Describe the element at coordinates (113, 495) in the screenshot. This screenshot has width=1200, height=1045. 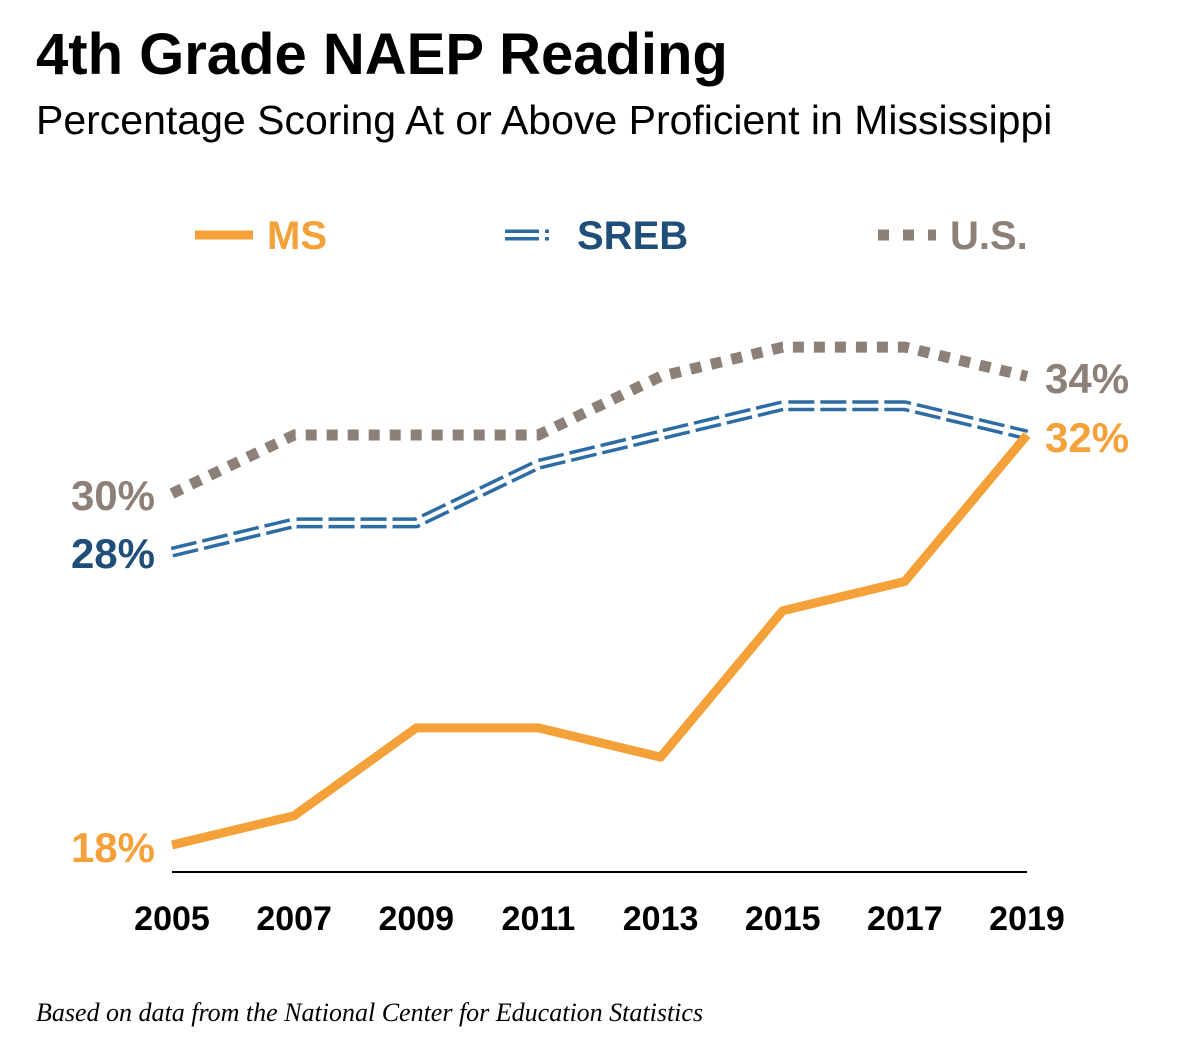
I see `start-label-us: 30%` at that location.